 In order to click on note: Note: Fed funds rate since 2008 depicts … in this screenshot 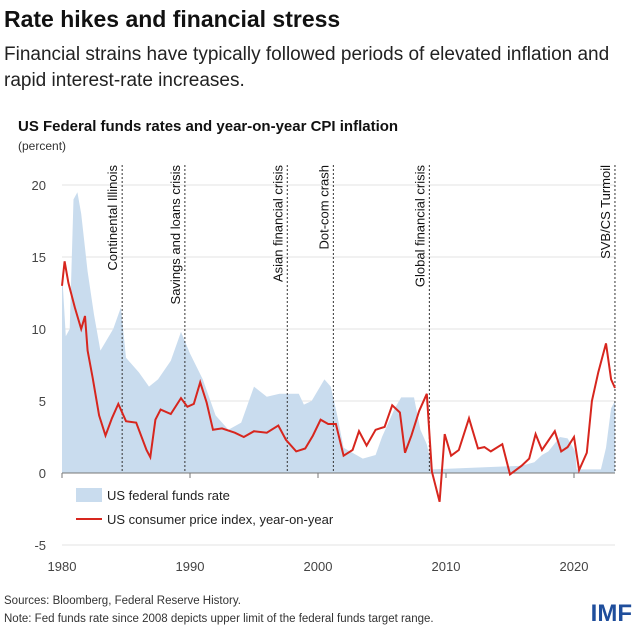, I will do `click(219, 619)`.